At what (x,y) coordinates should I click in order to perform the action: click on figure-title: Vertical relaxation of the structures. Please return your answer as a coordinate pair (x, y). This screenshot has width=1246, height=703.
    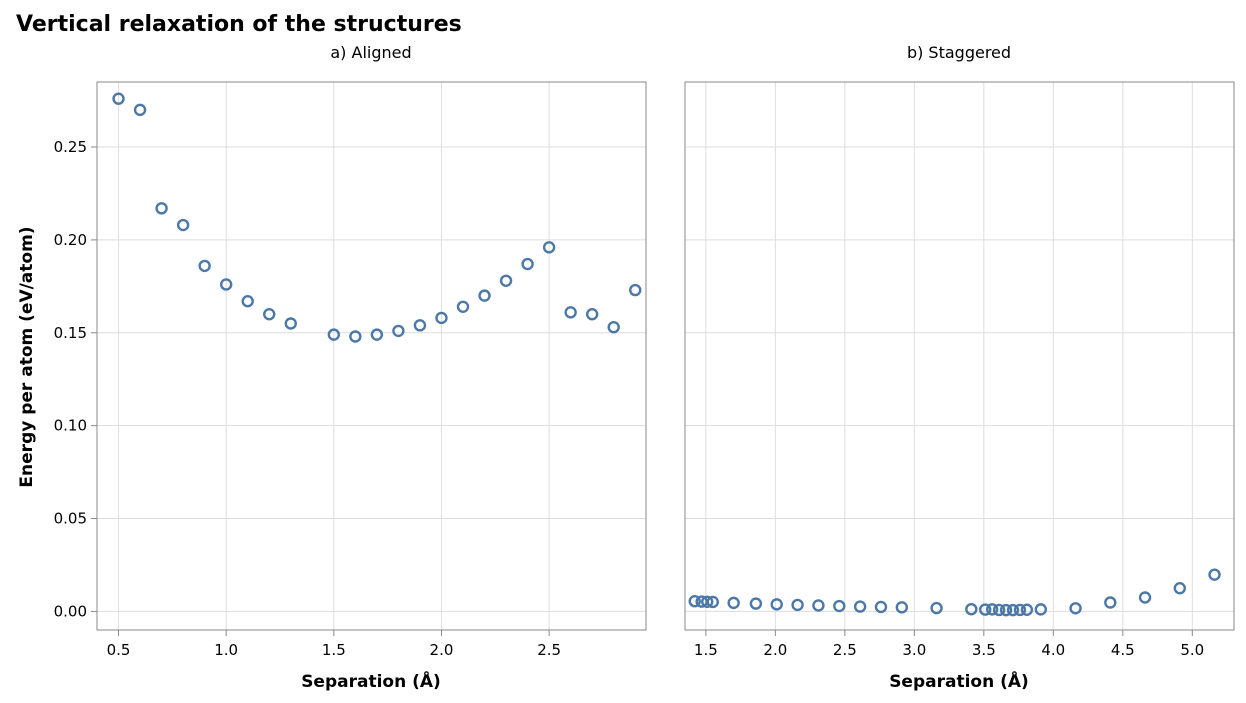
    Looking at the image, I should click on (239, 24).